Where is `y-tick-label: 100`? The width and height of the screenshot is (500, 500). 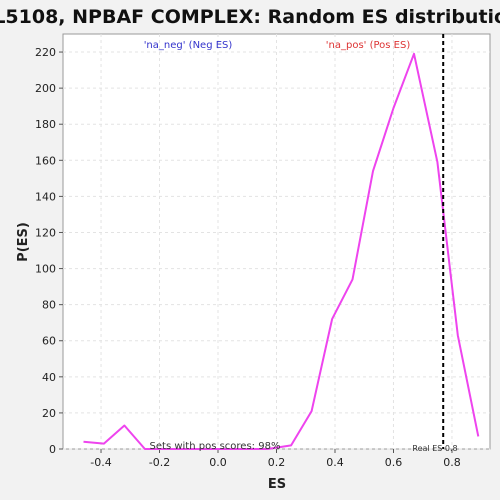
y-tick-label: 100 is located at coordinates (45, 269).